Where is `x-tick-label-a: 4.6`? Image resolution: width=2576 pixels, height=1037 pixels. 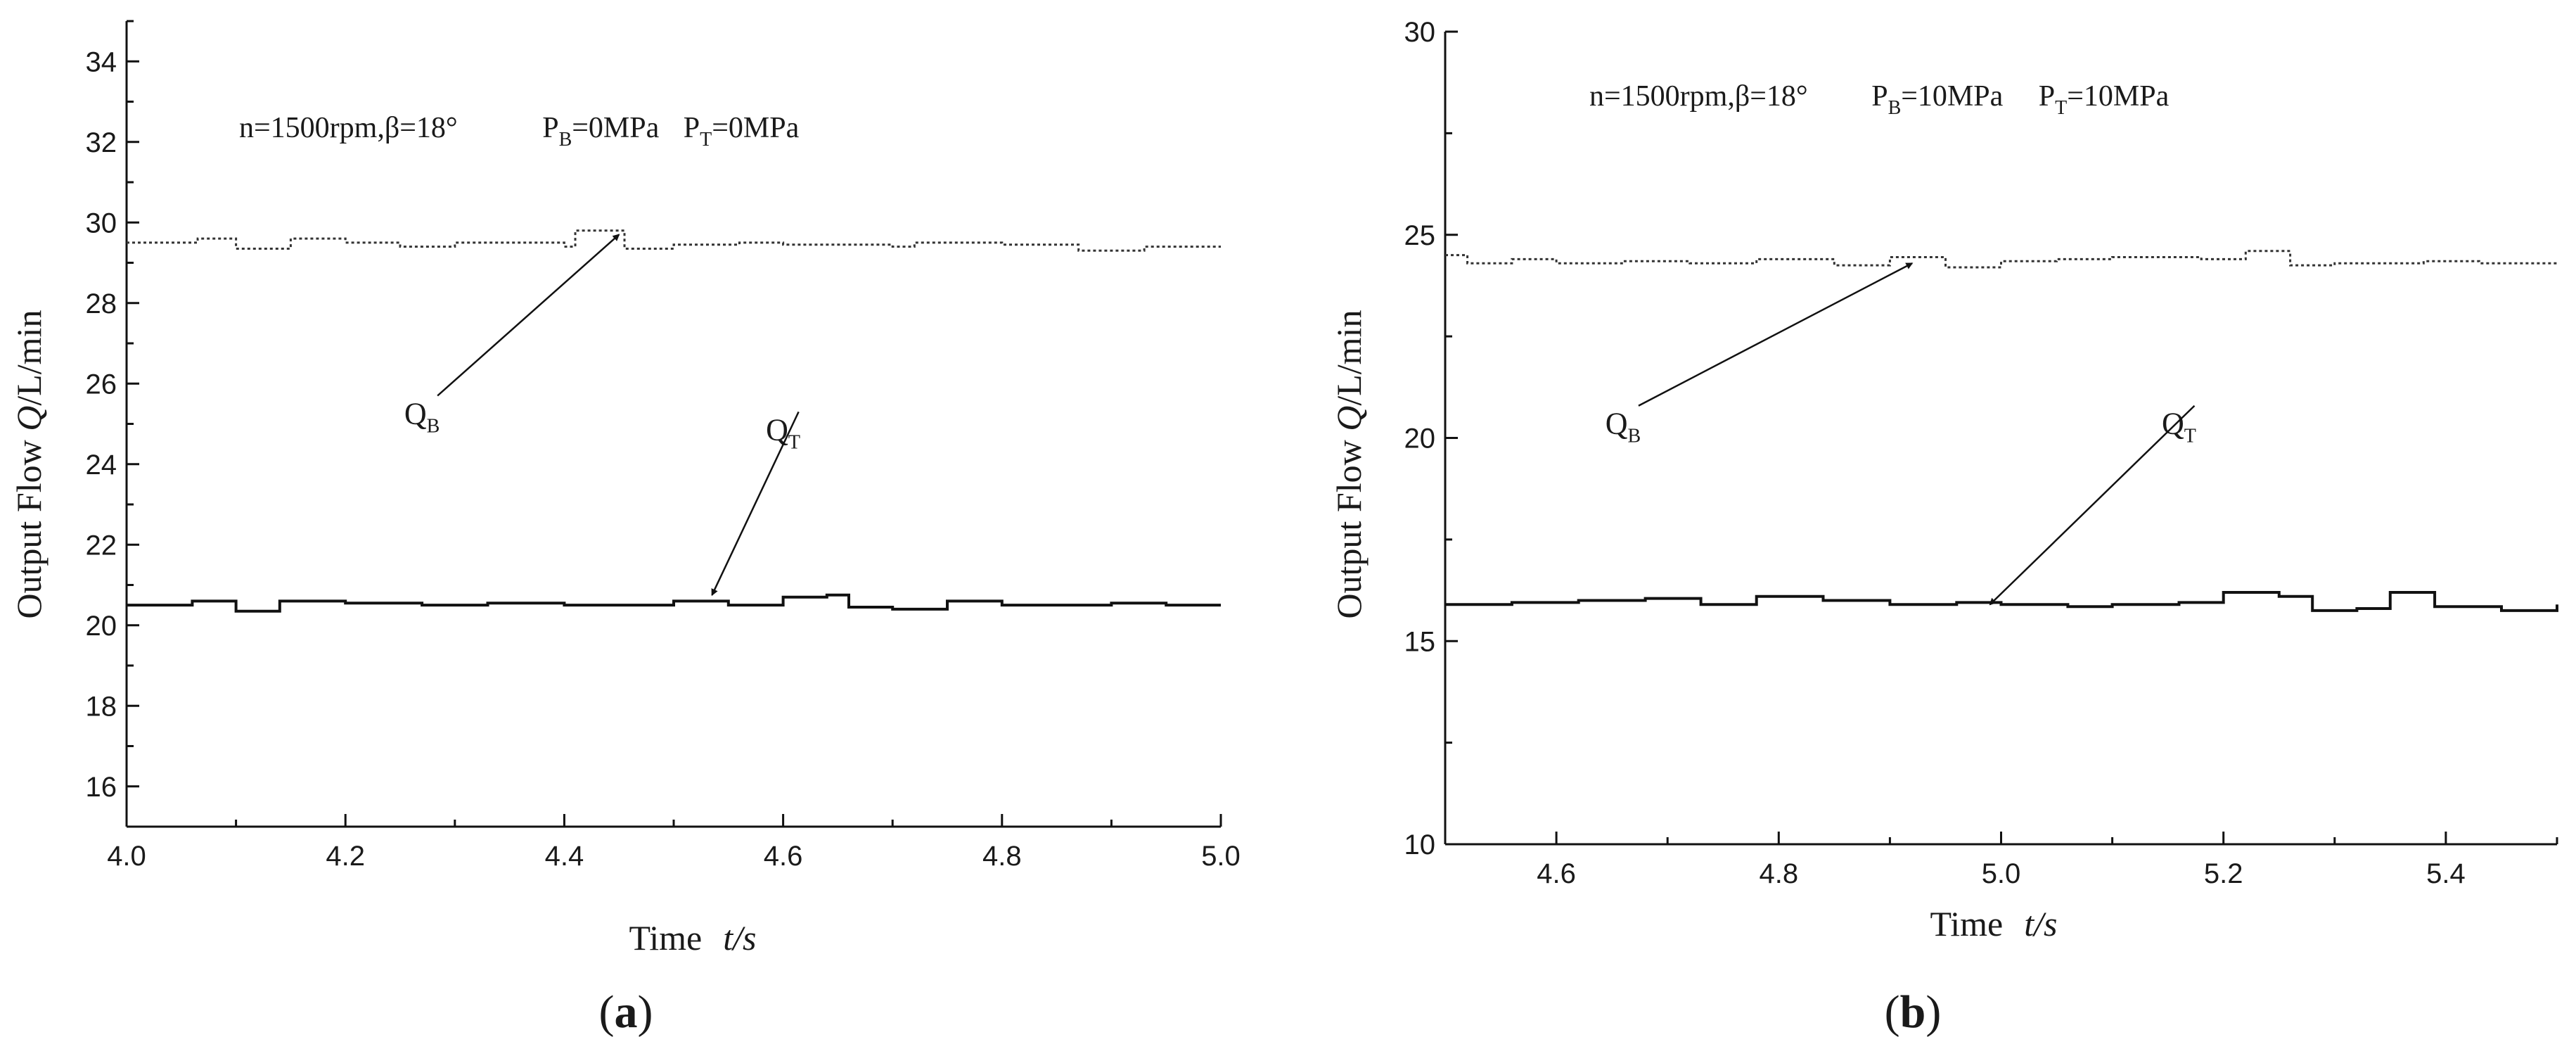
x-tick-label-a: 4.6 is located at coordinates (783, 856).